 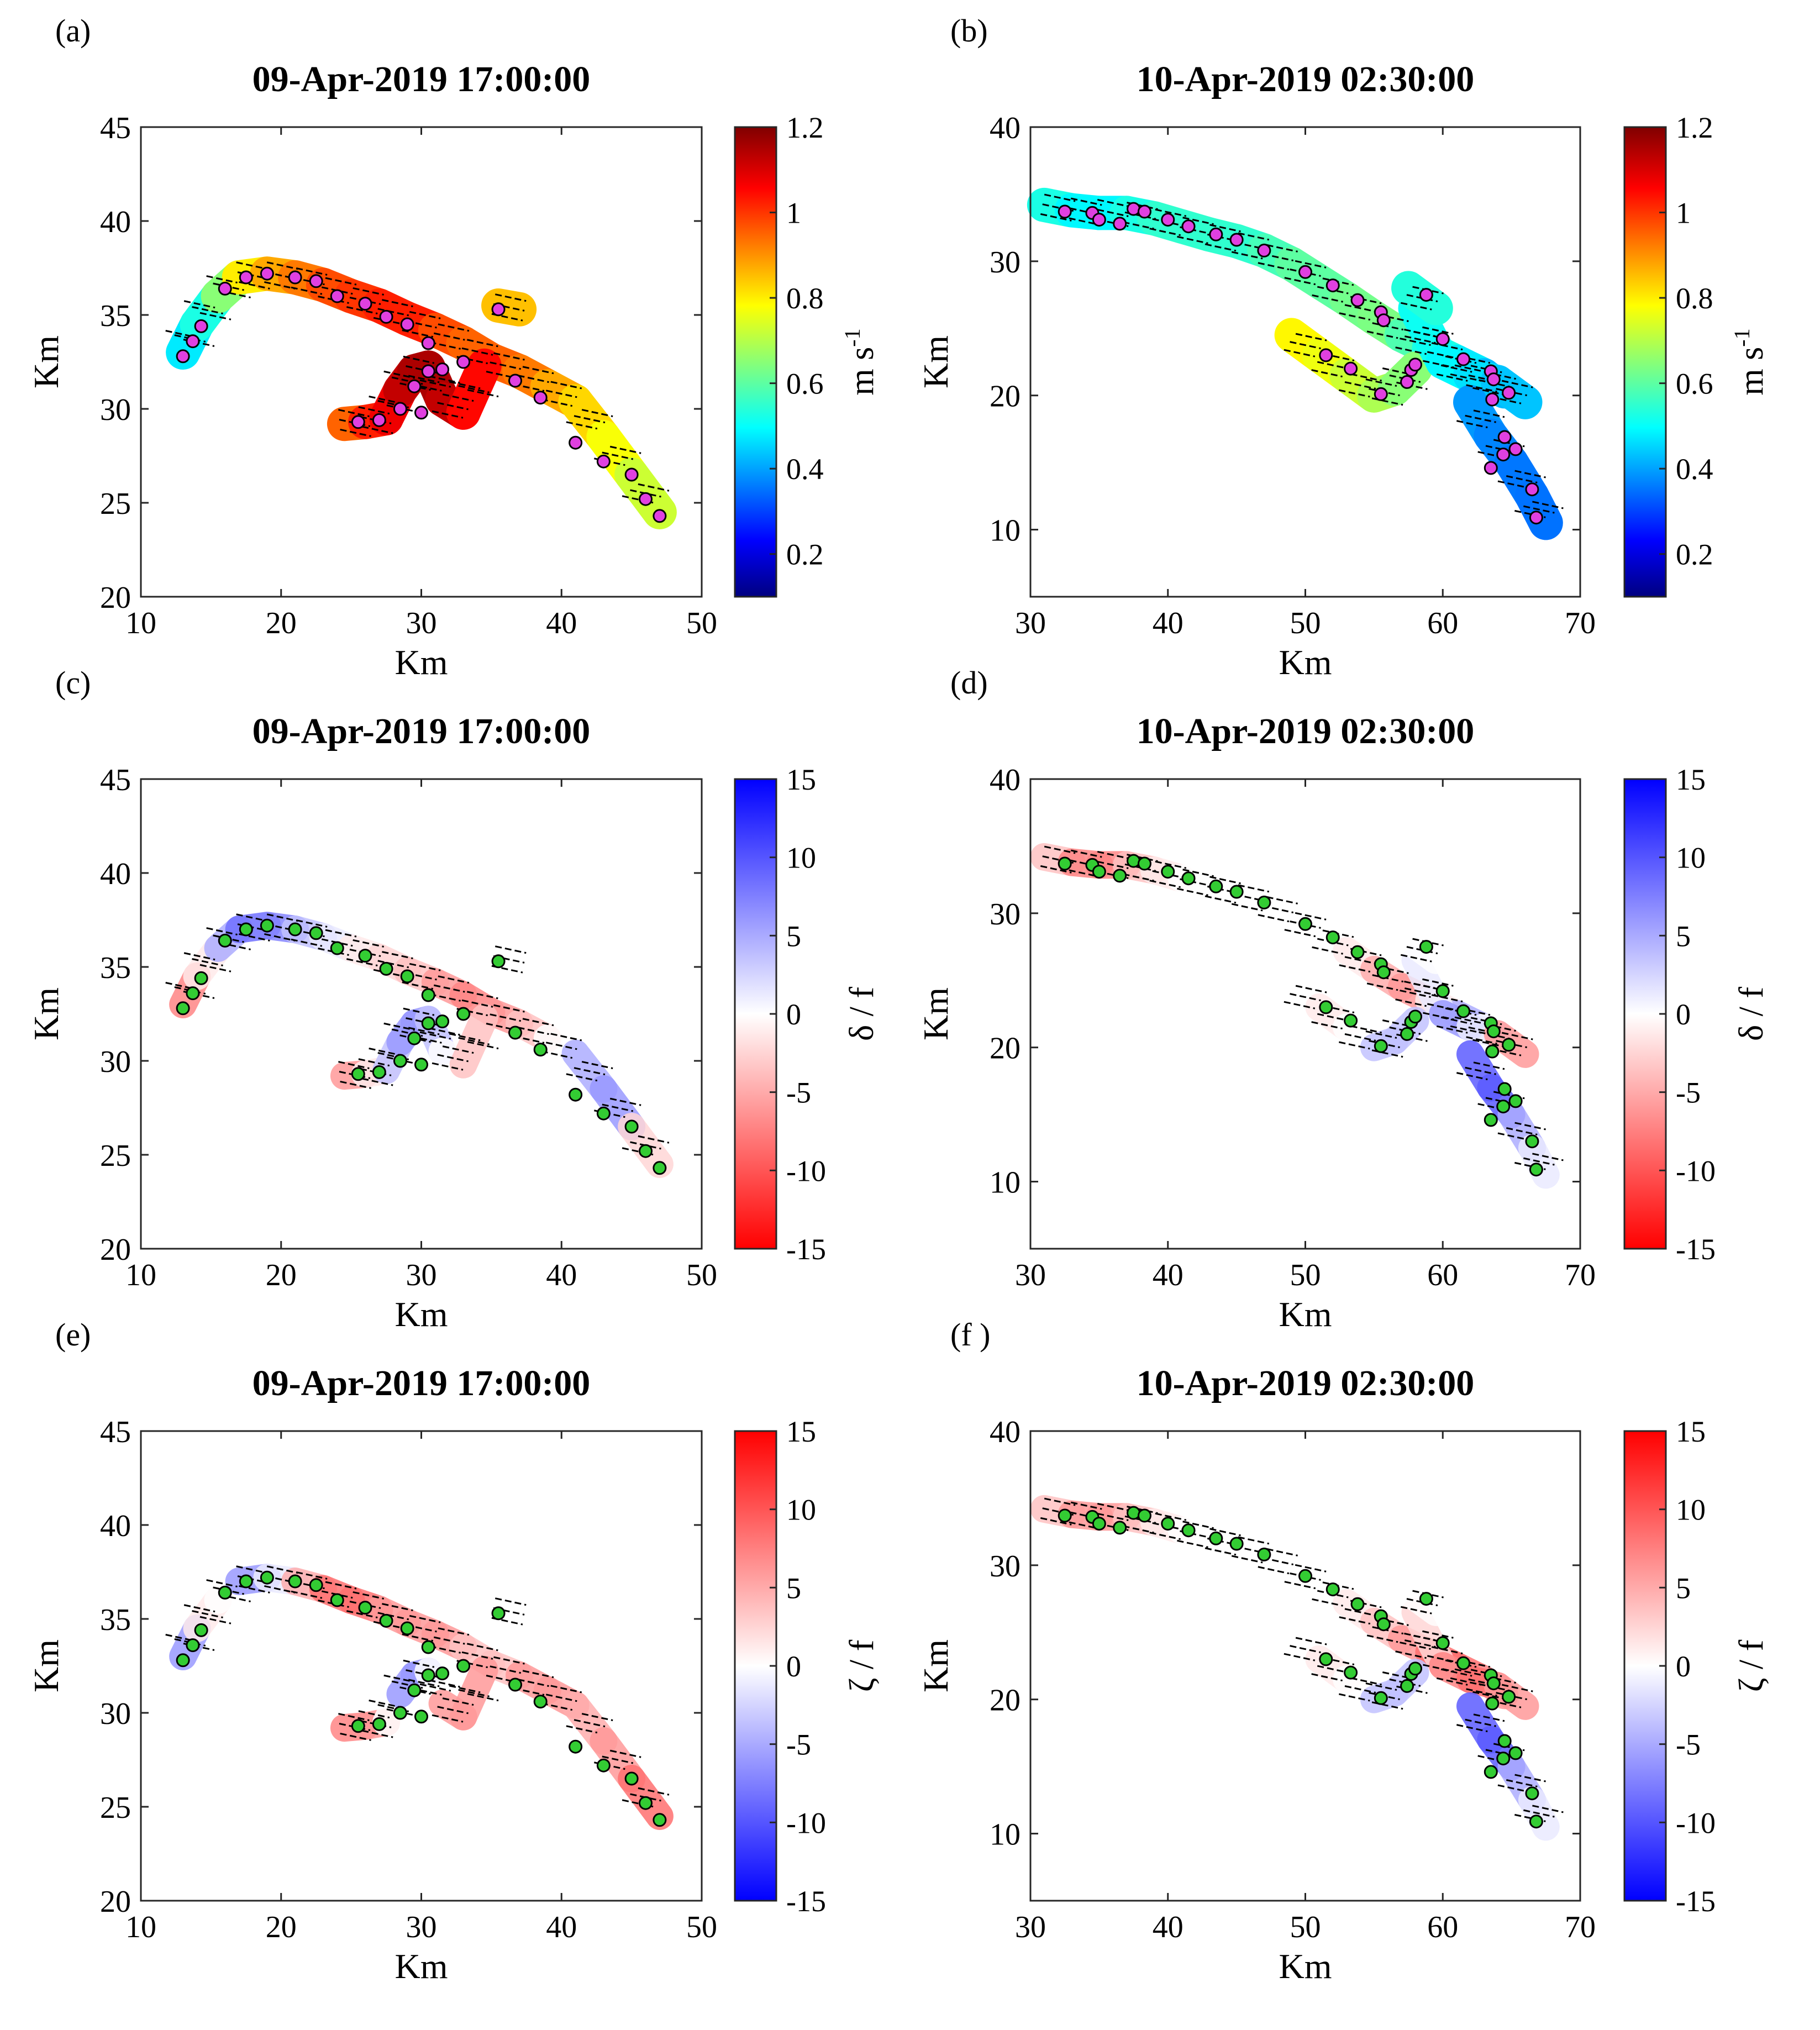 I want to click on panel-label: (f ), so click(x=970, y=1335).